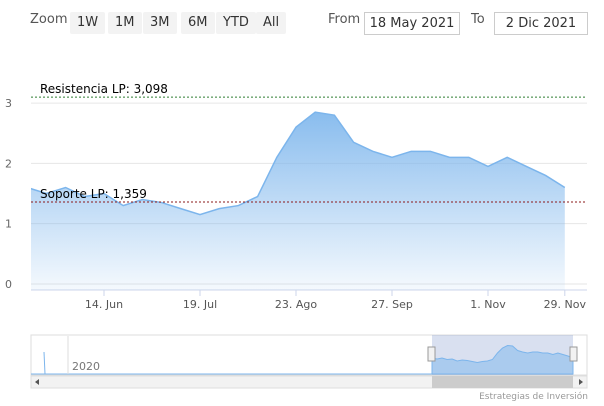  I want to click on navigator-frame, so click(309, 355).